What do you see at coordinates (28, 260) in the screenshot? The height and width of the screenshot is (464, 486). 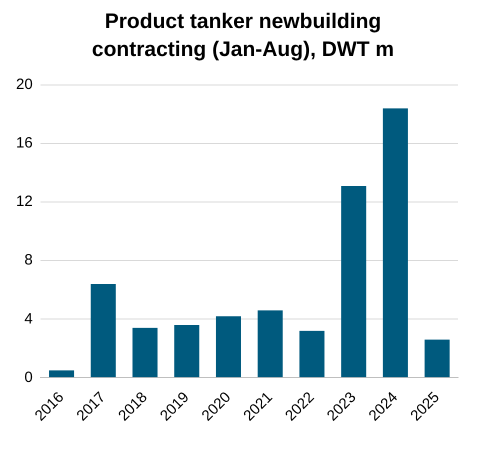 I see `y-tick-label: 8` at bounding box center [28, 260].